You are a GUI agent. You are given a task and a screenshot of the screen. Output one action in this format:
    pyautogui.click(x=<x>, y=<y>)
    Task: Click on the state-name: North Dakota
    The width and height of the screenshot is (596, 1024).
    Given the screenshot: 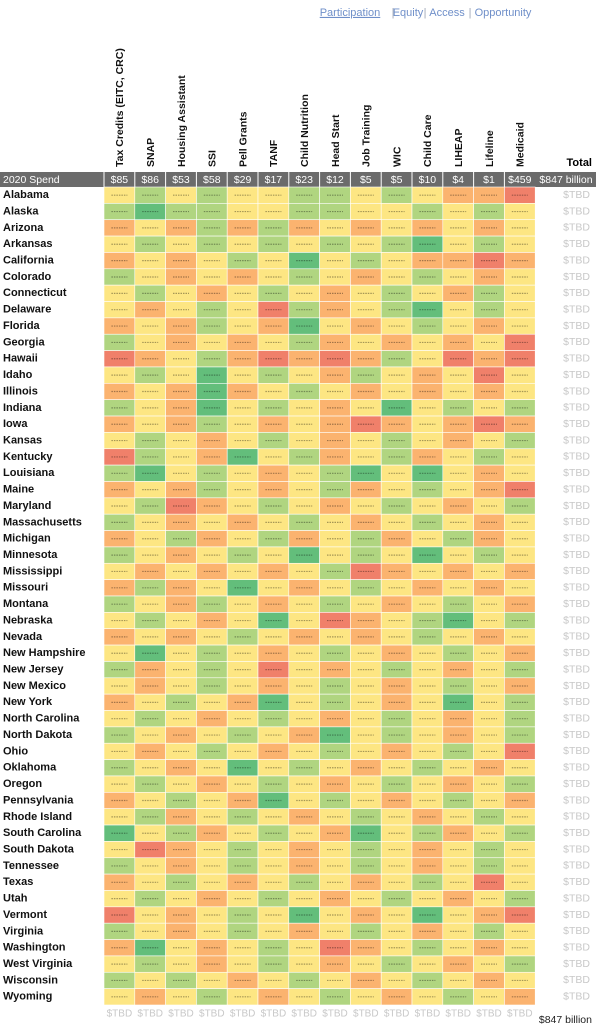 What is the action you would take?
    pyautogui.click(x=38, y=735)
    